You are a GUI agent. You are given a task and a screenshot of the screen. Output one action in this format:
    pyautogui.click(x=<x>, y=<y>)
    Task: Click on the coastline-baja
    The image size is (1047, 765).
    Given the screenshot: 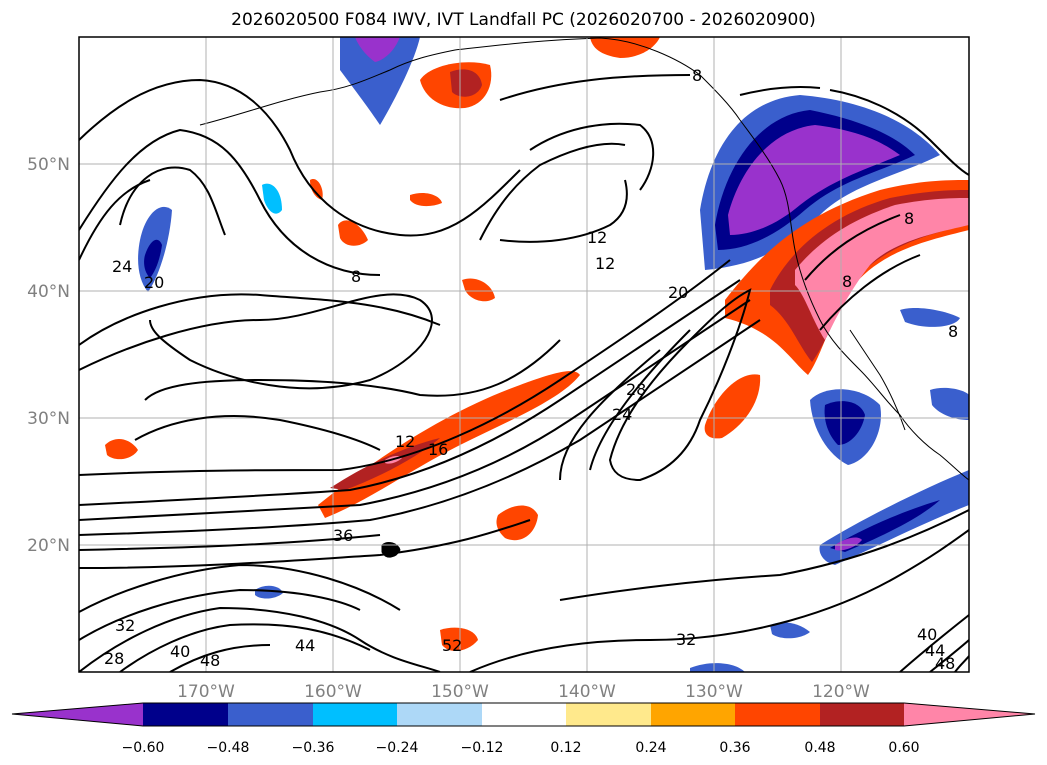 What is the action you would take?
    pyautogui.click(x=877, y=380)
    